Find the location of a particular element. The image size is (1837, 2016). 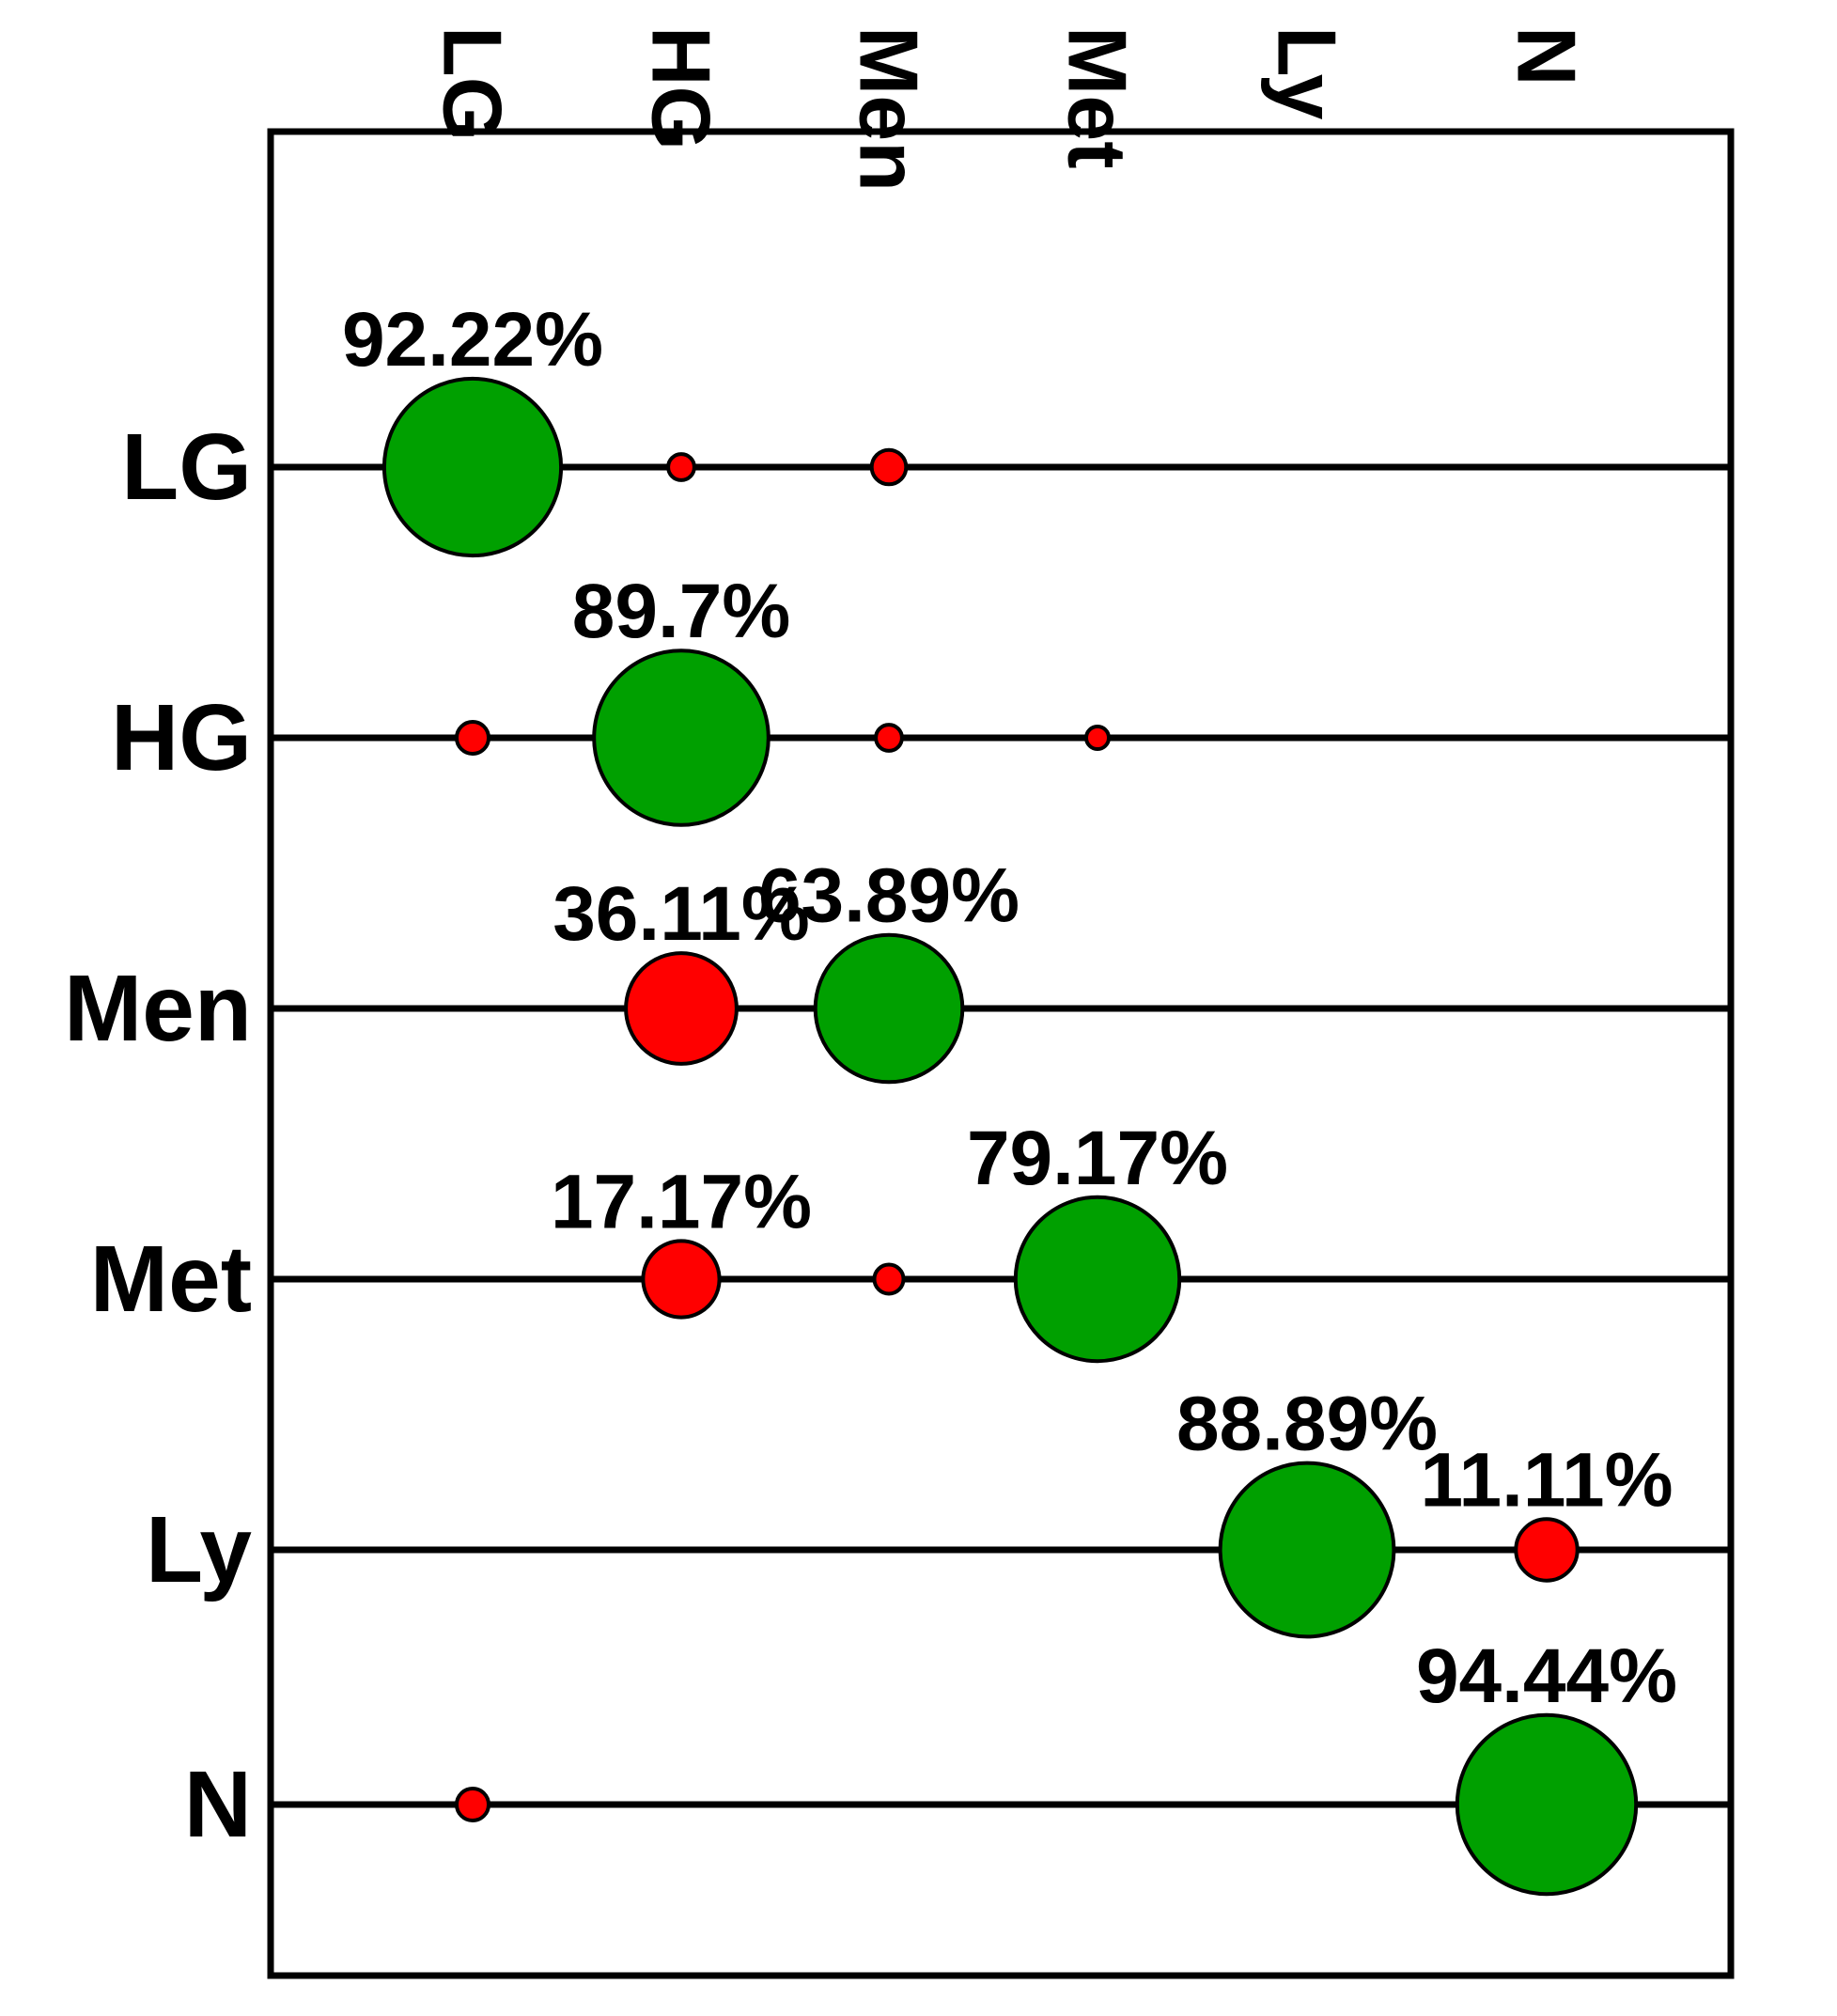

bubble-met-met is located at coordinates (1097, 1279).